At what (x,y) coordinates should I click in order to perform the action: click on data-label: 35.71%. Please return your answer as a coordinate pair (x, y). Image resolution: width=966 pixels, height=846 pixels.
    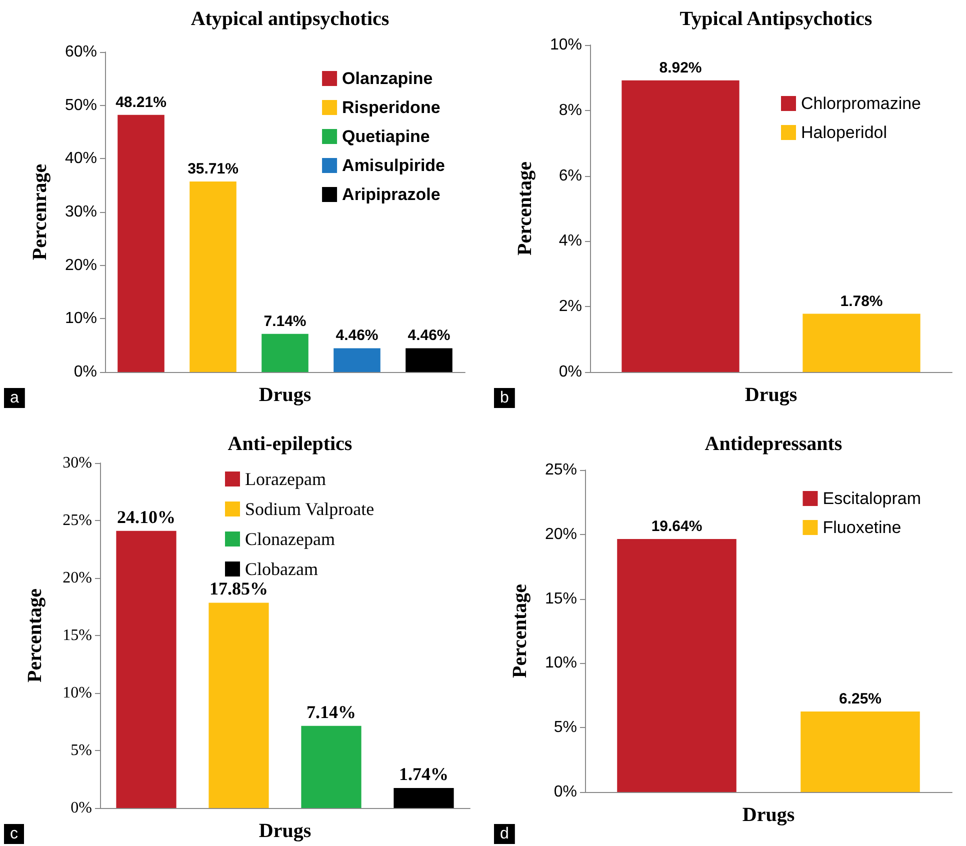
    Looking at the image, I should click on (213, 169).